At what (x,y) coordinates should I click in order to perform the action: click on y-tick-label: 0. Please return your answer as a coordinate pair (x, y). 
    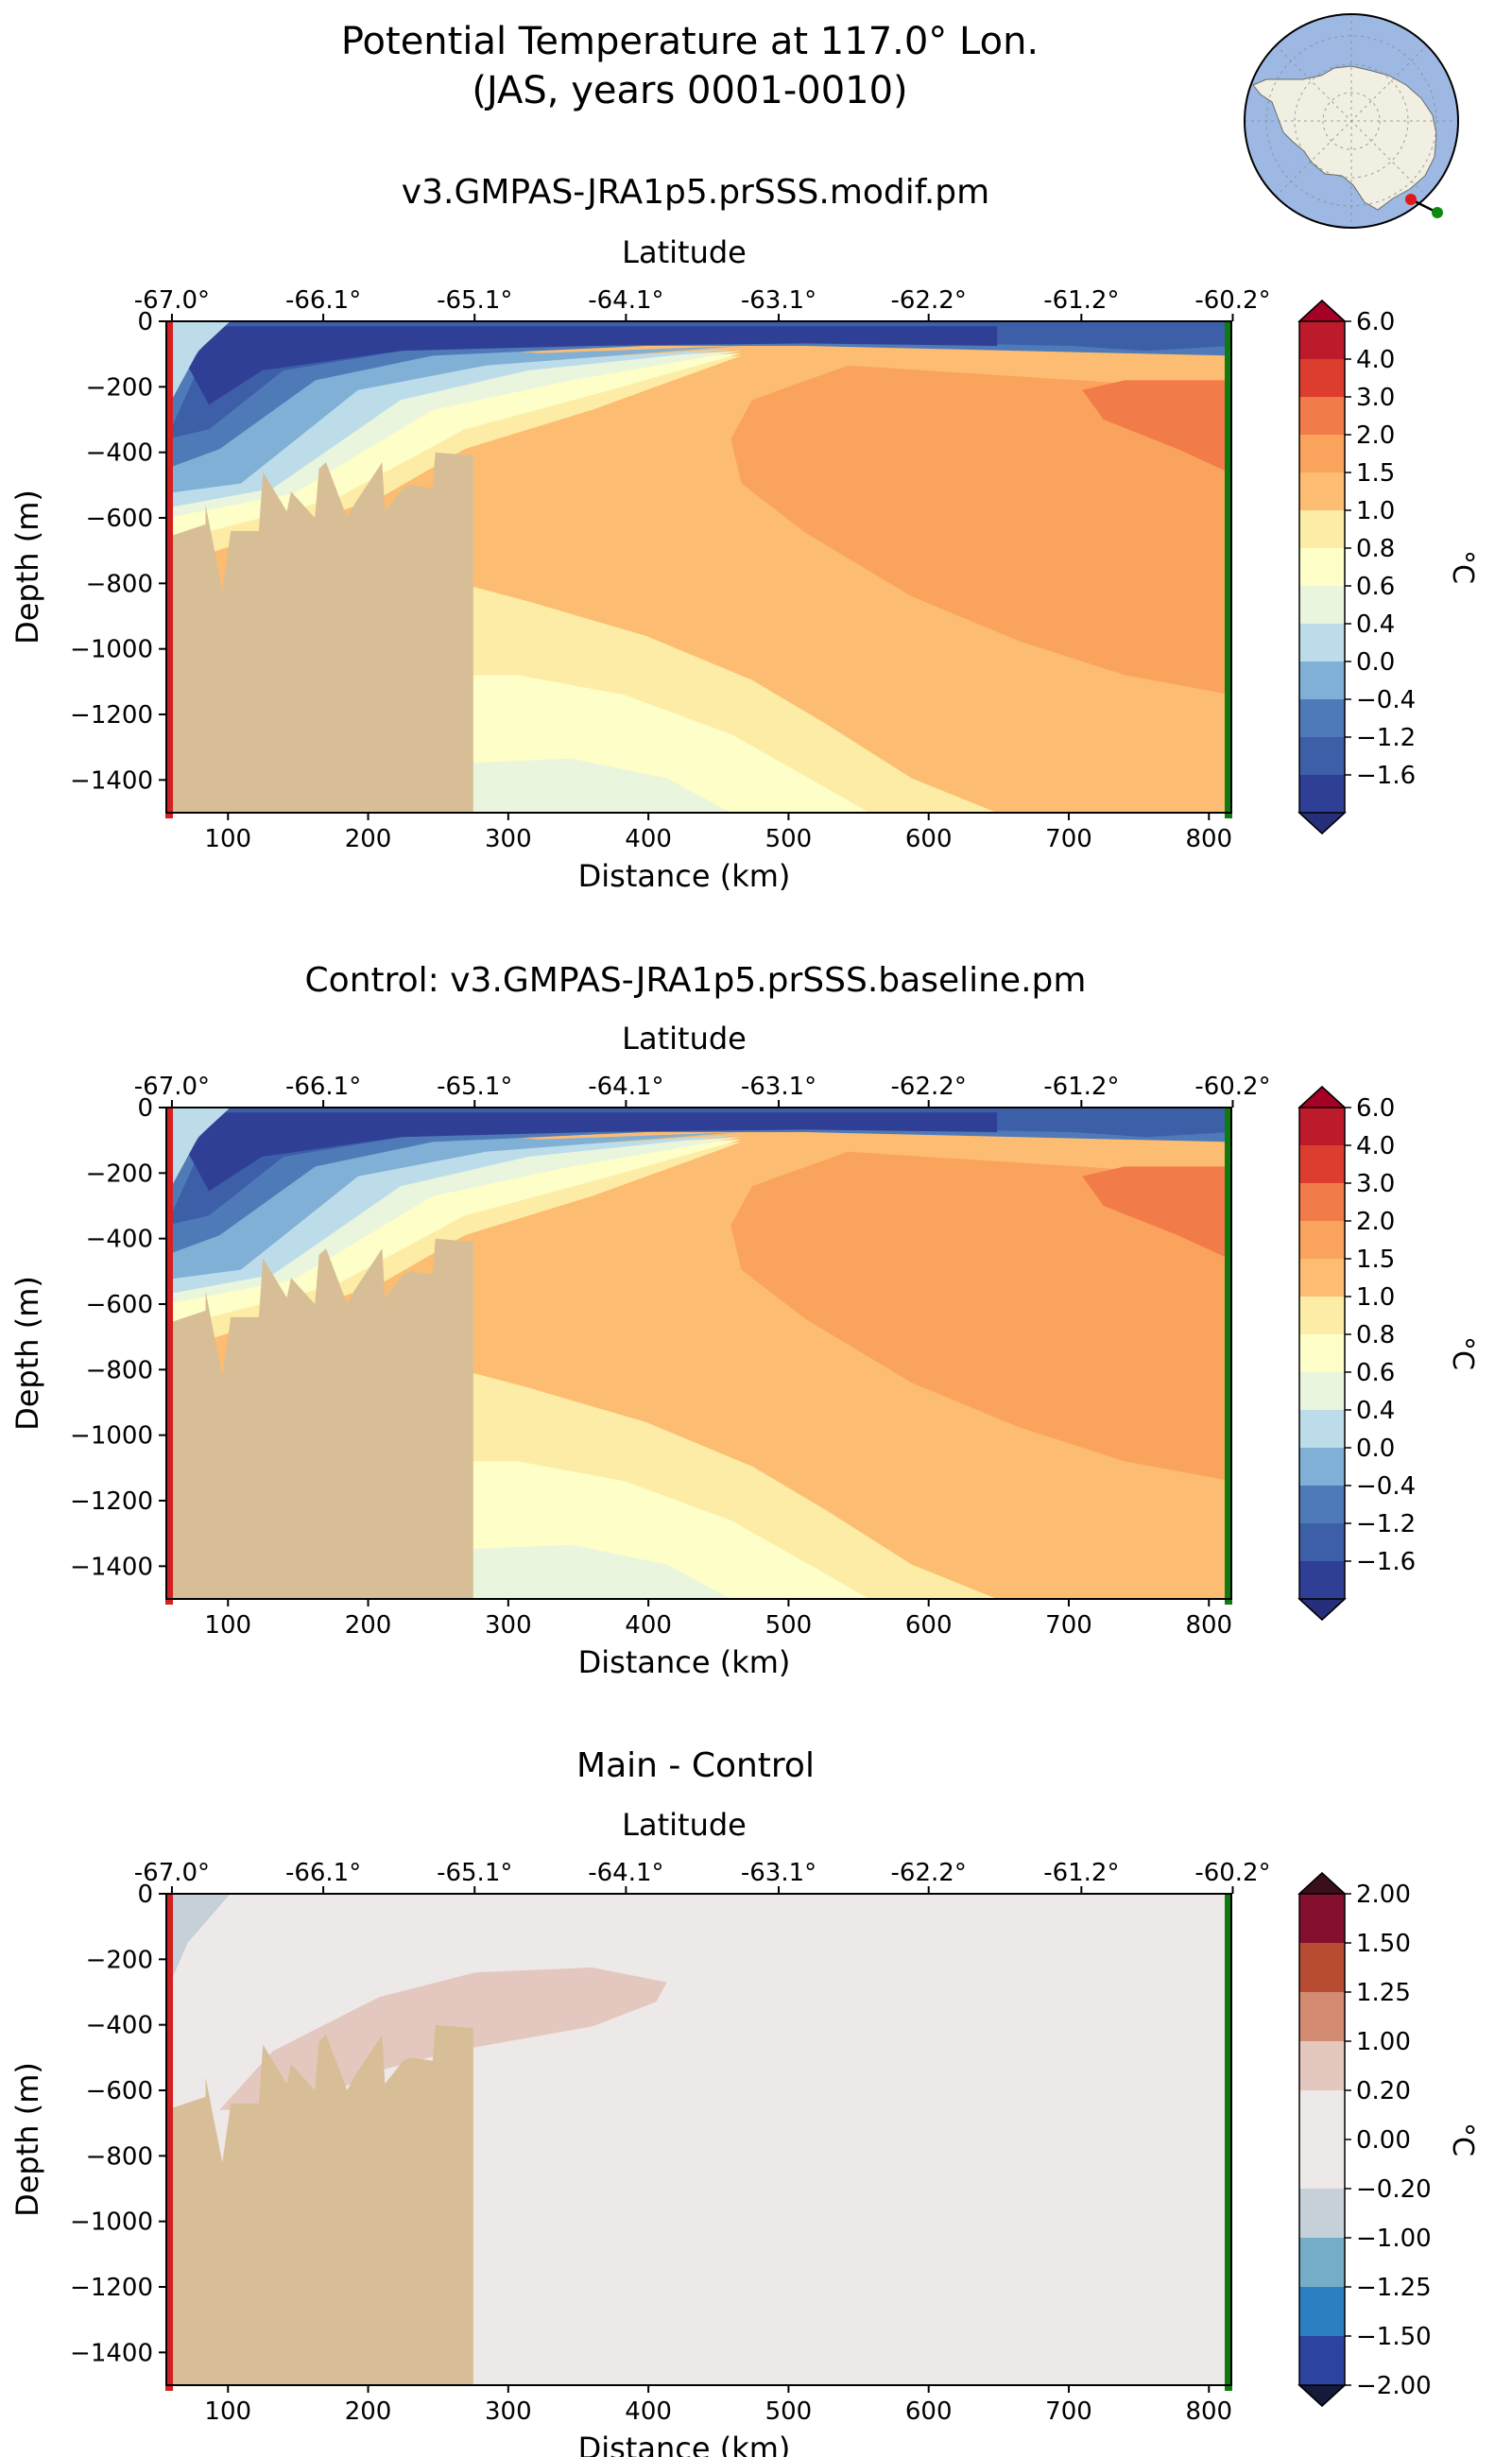
    Looking at the image, I should click on (145, 322).